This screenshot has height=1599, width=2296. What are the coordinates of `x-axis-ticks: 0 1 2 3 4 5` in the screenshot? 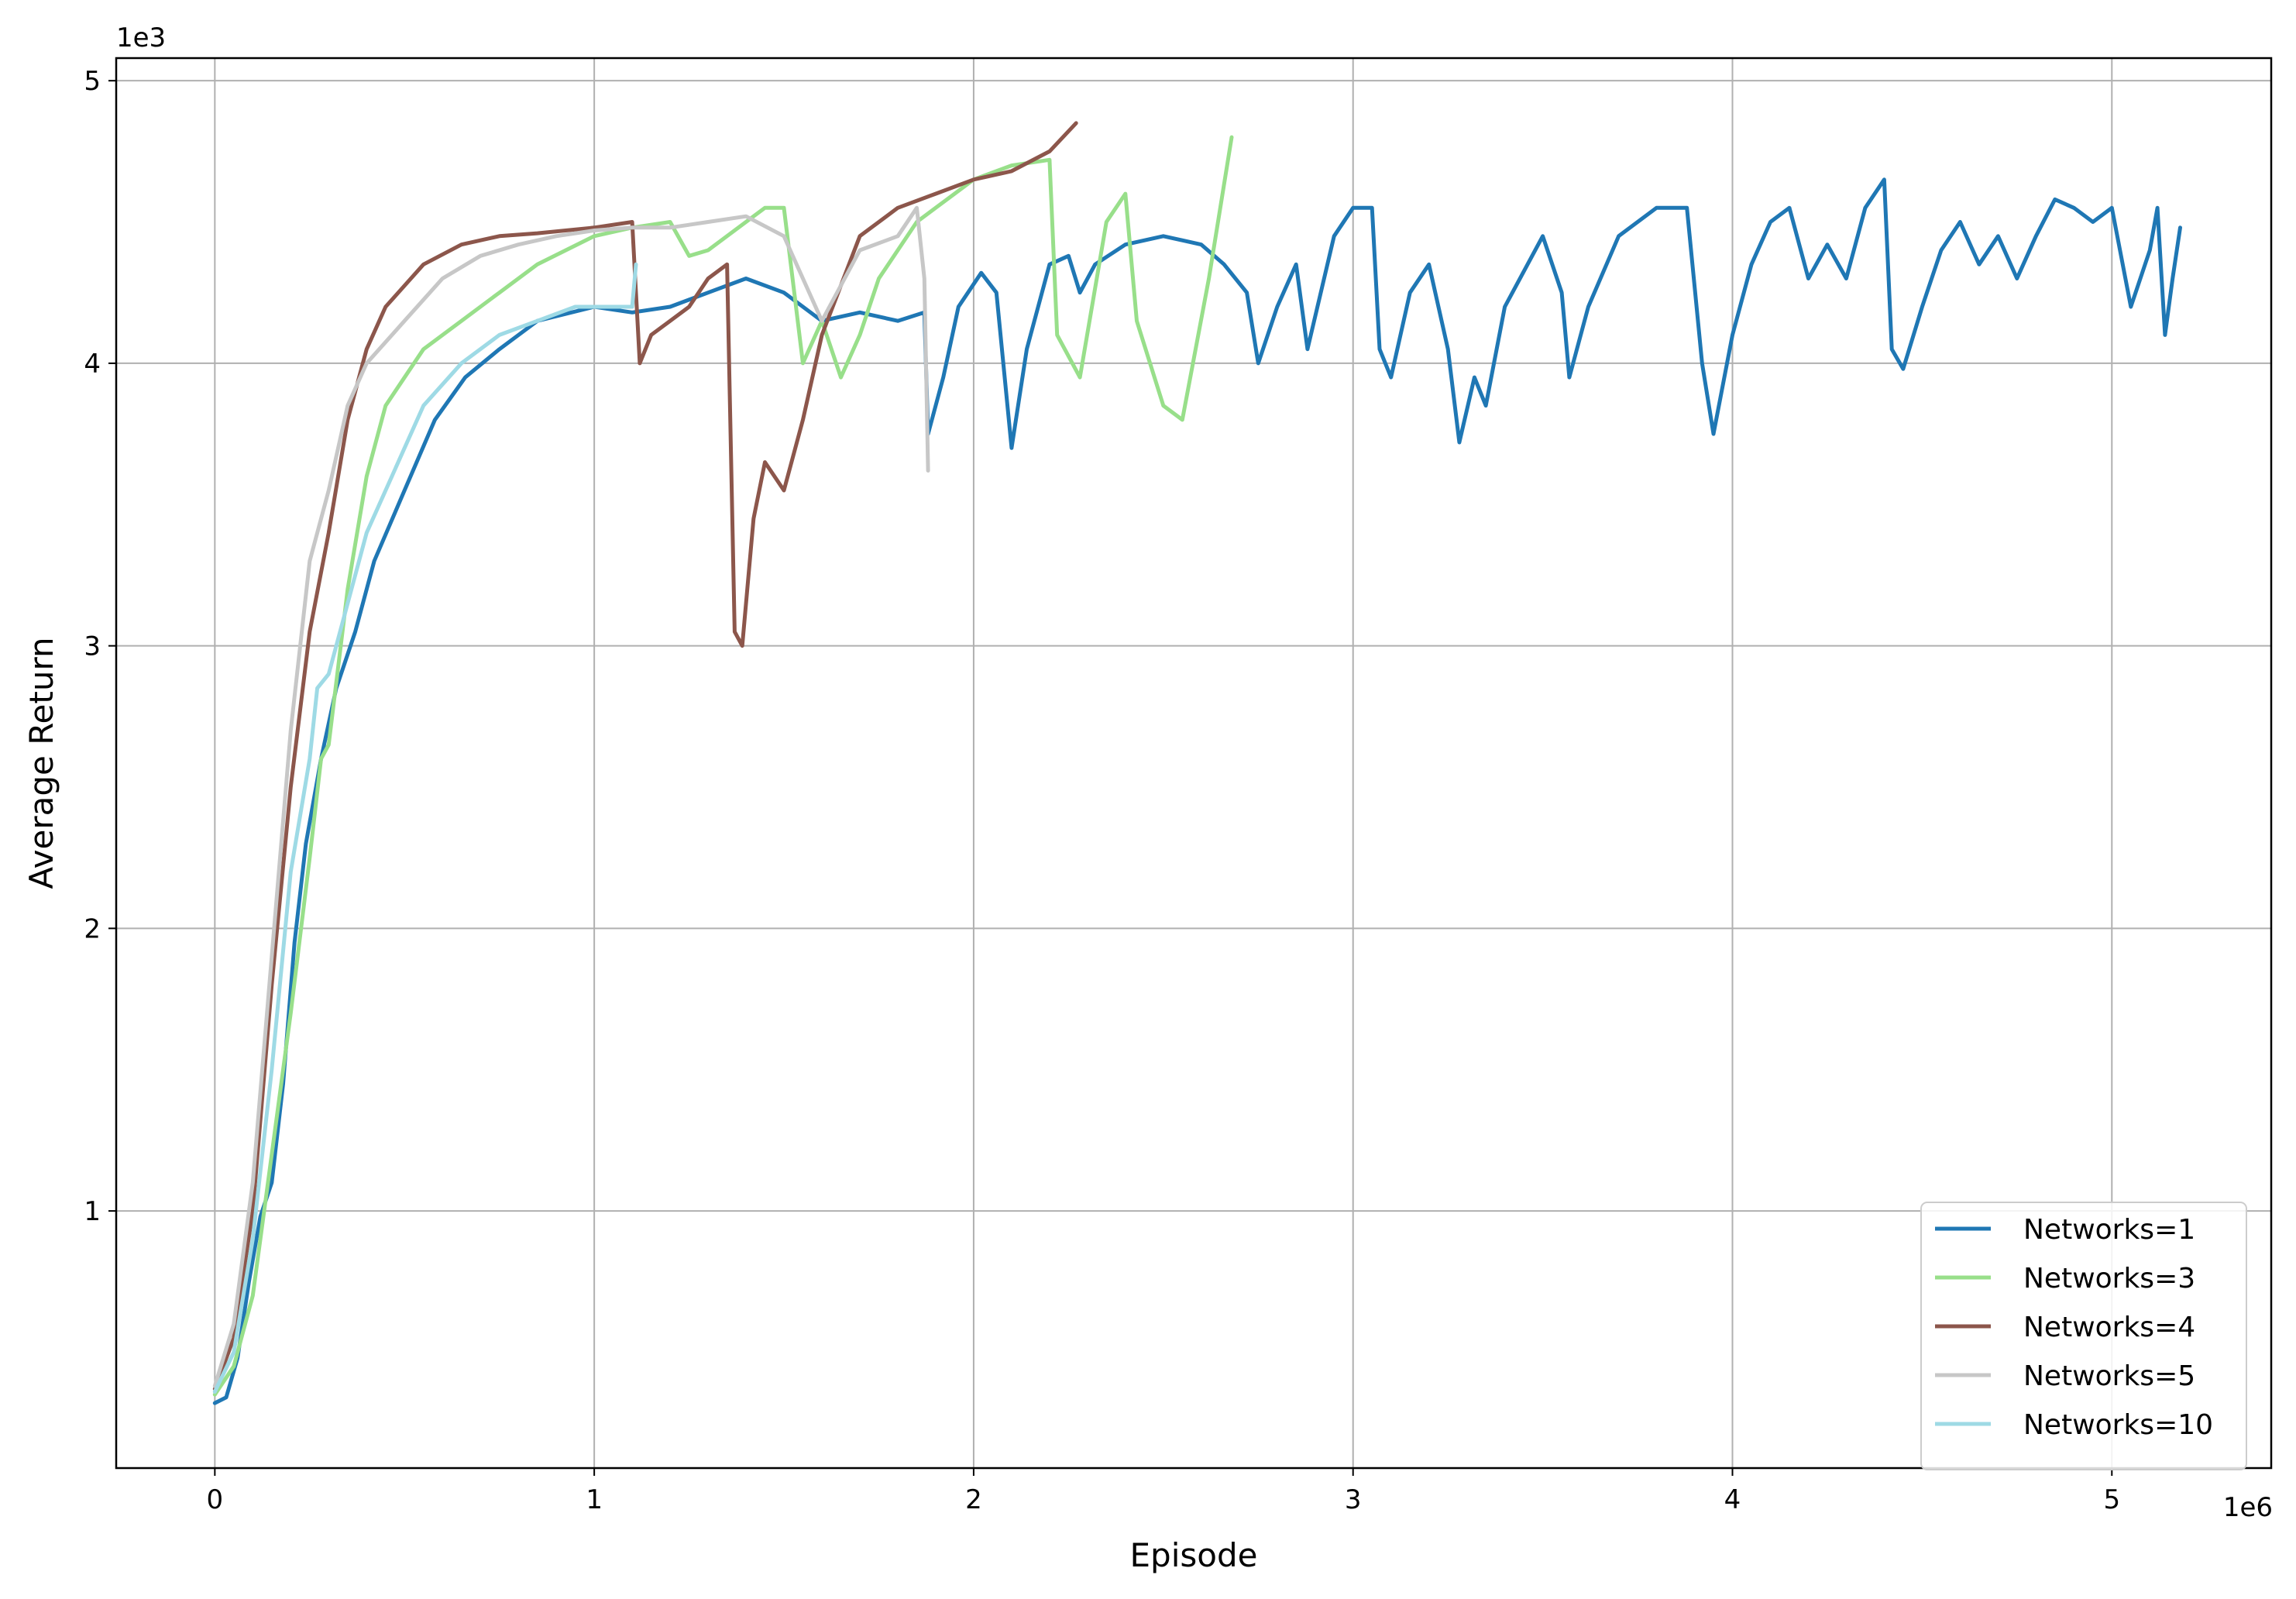 It's located at (1163, 1491).